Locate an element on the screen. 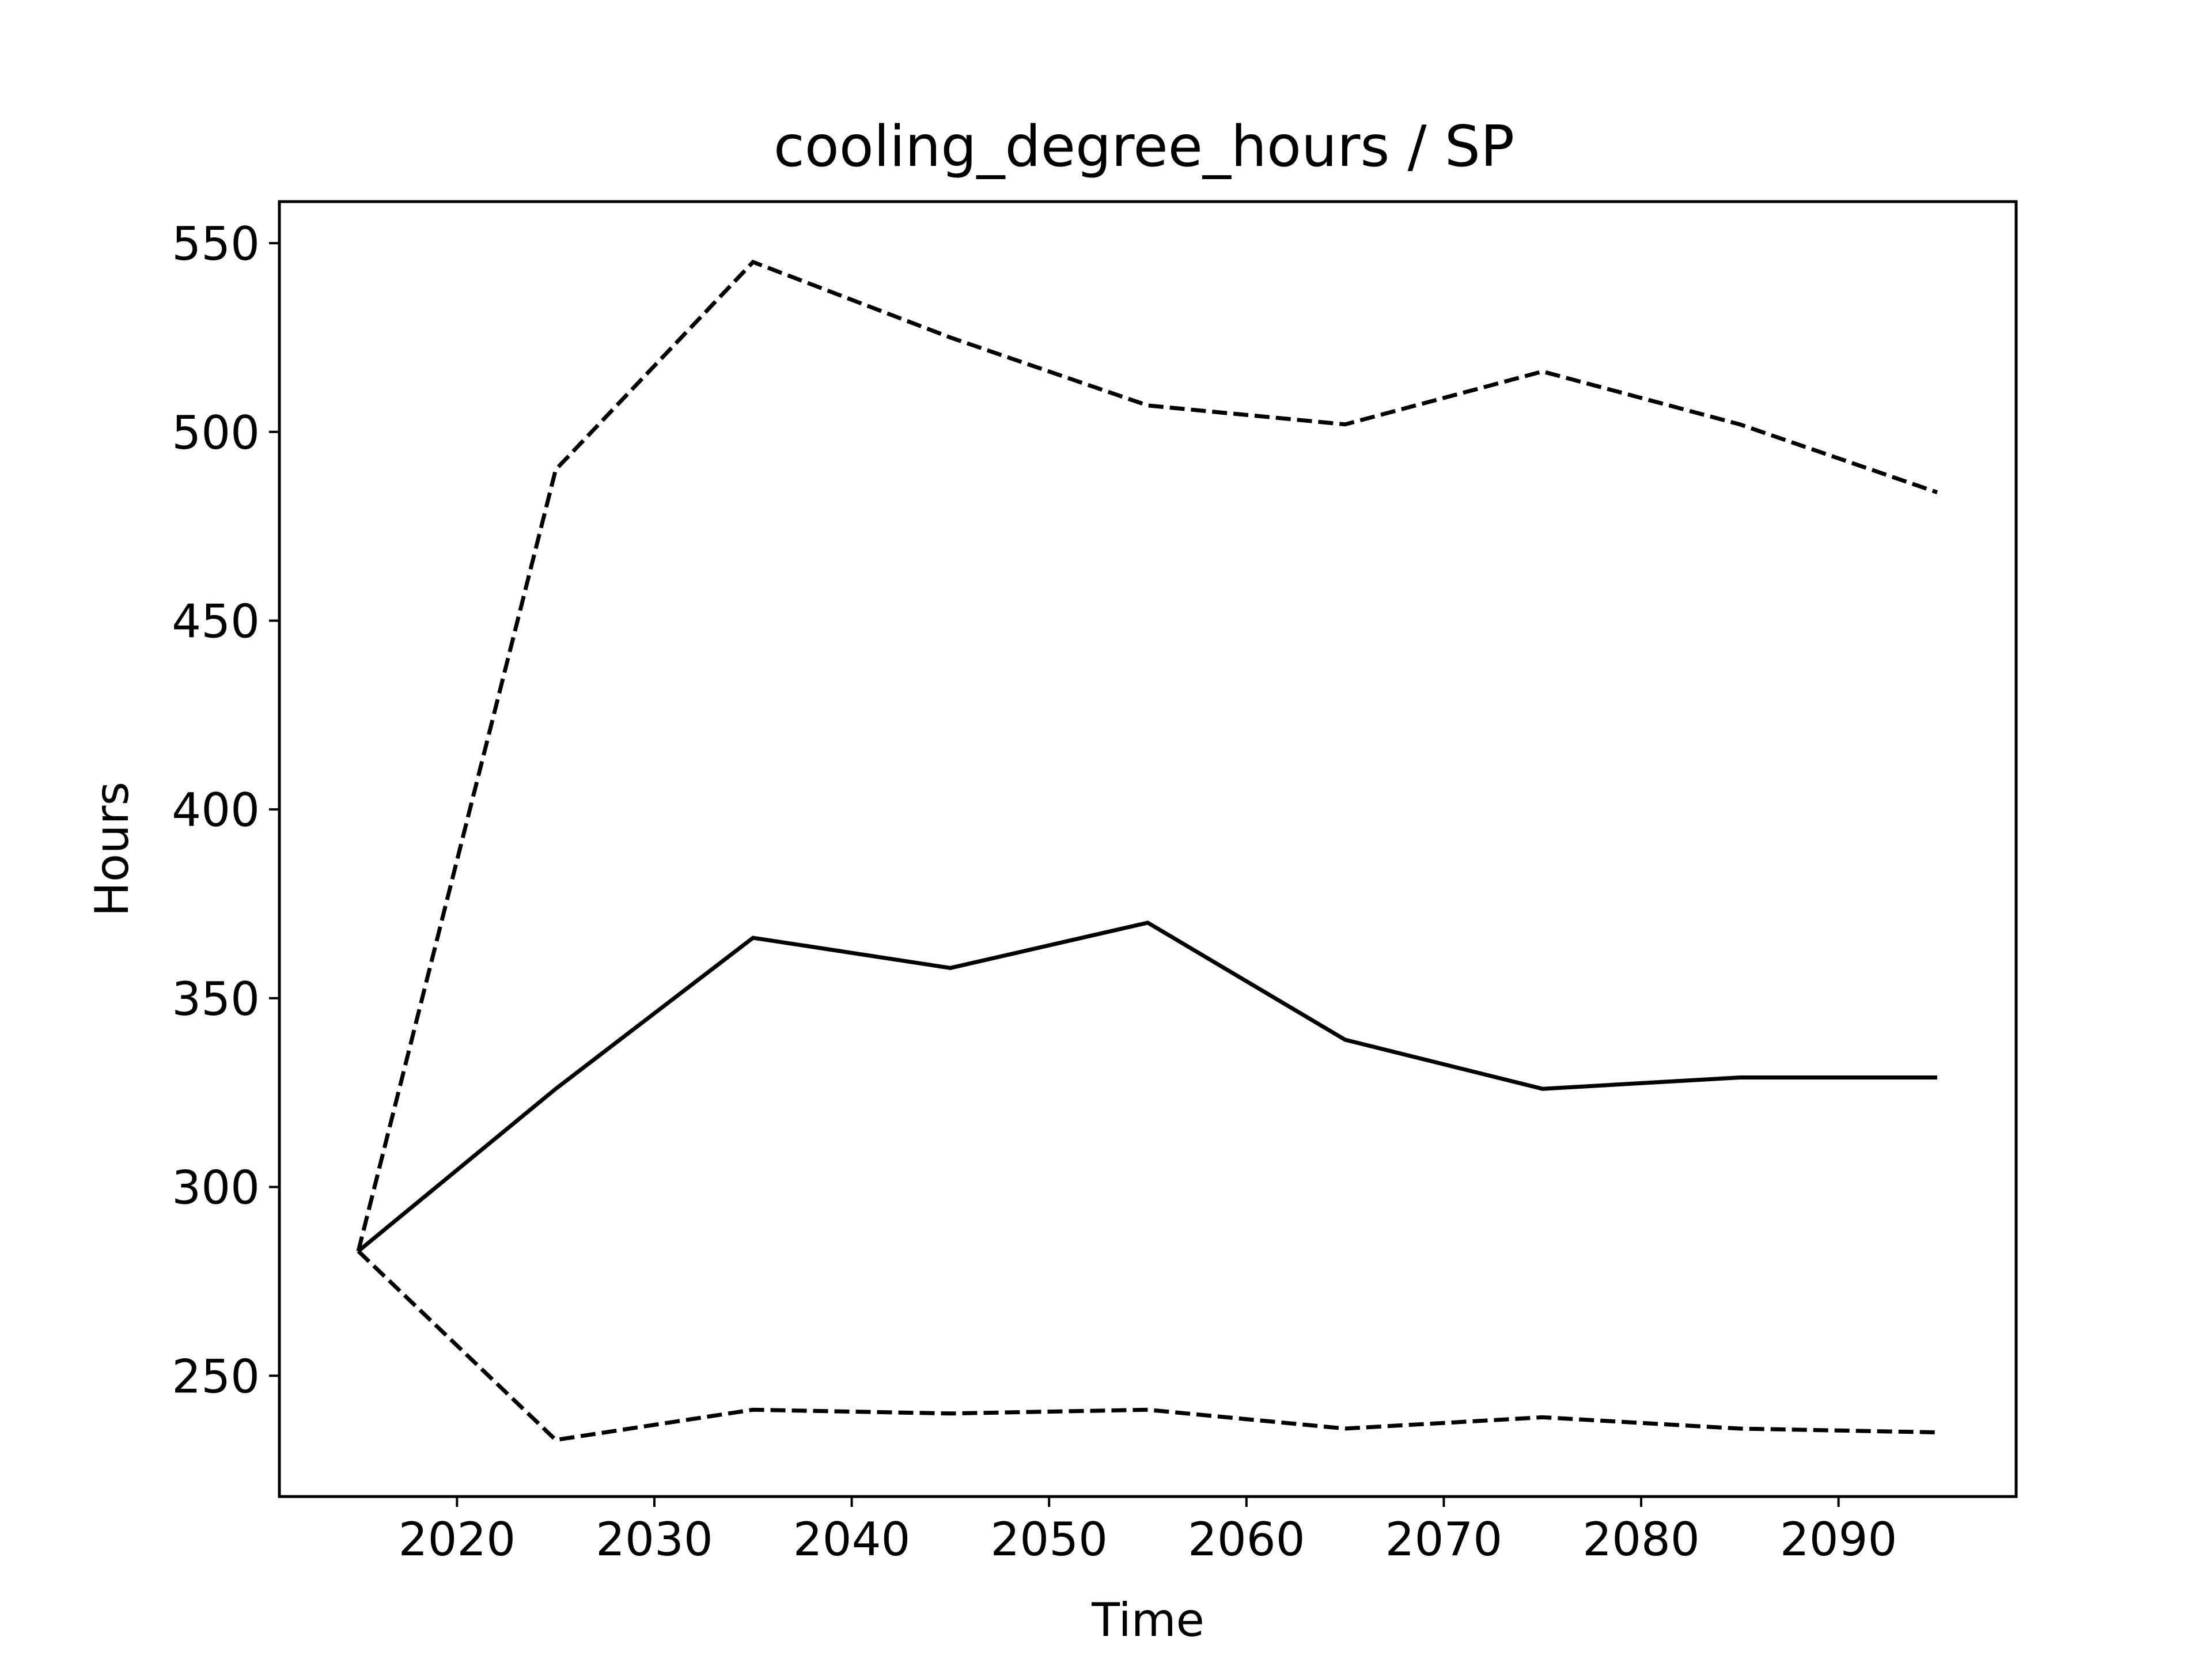 The image size is (2212, 1659). x-axis-ticks: 2020 2030 2040 2050 2060 2070 2080 2090 is located at coordinates (1148, 1531).